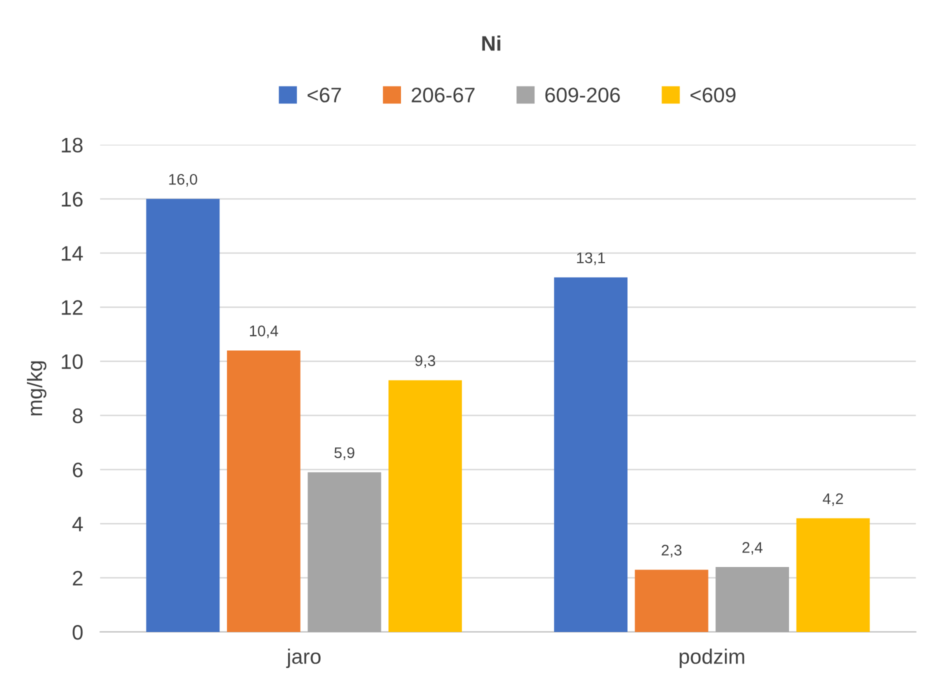 The image size is (927, 696). I want to click on data-label: 2,3, so click(672, 551).